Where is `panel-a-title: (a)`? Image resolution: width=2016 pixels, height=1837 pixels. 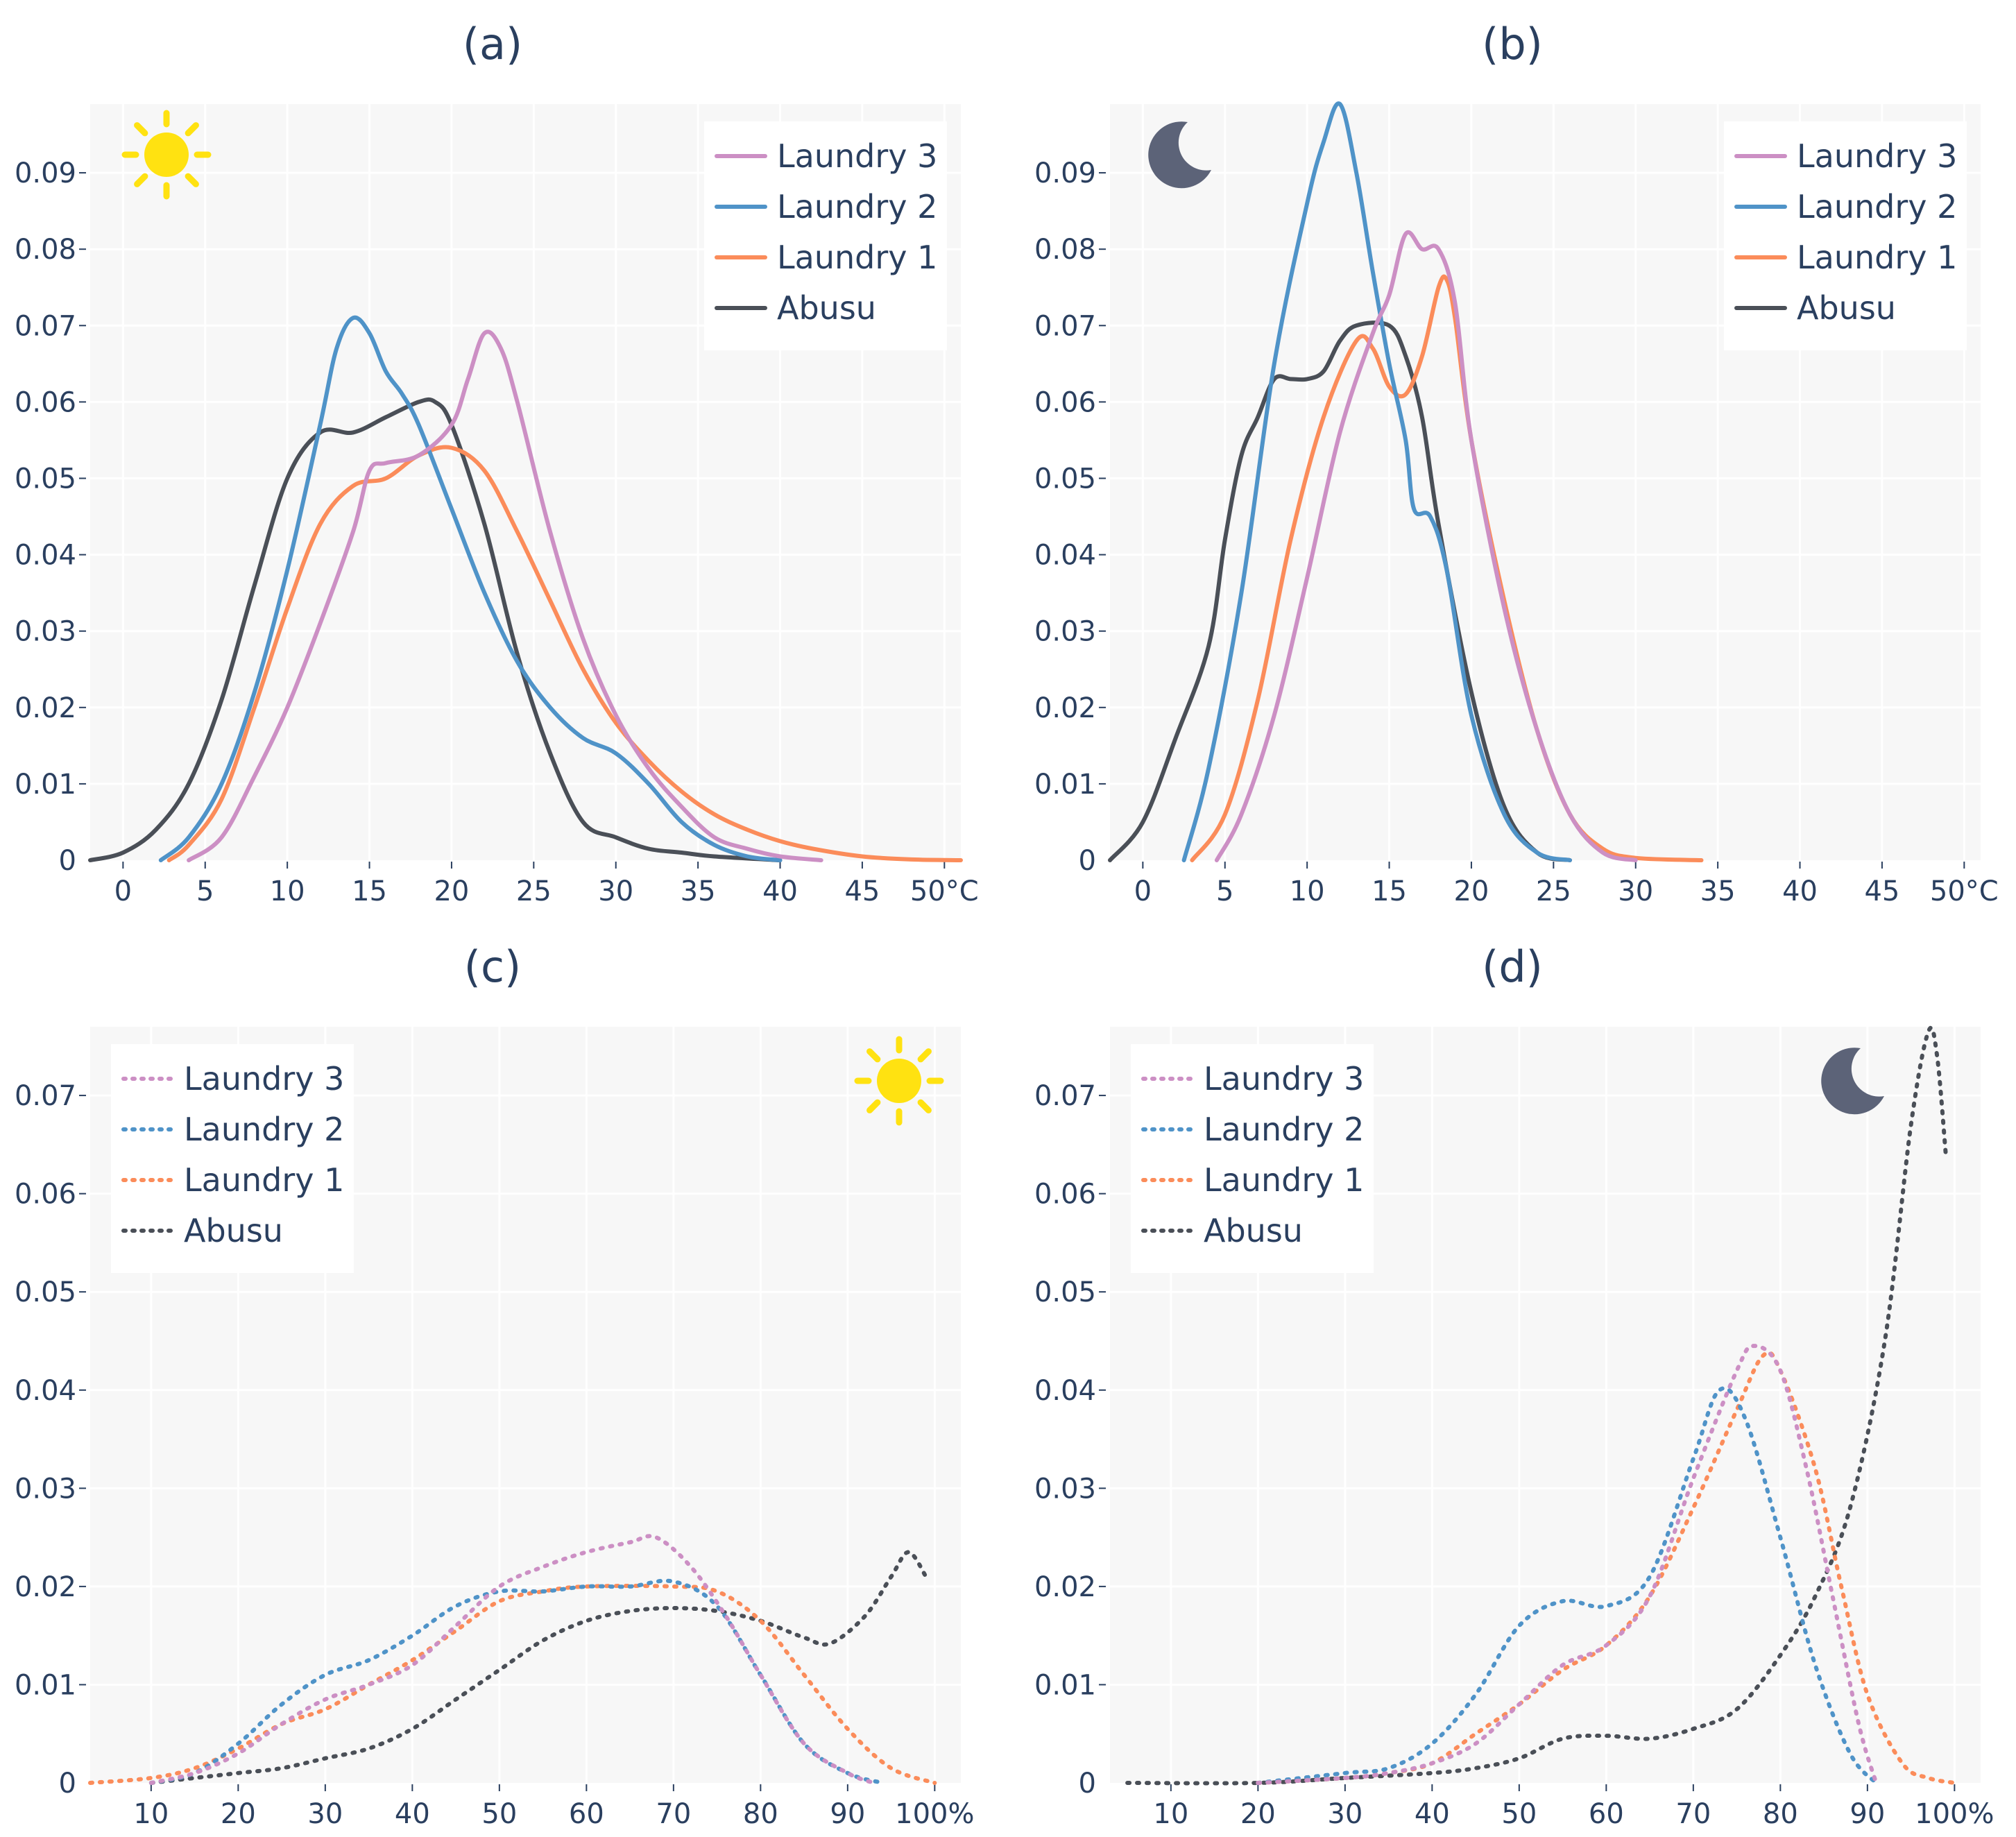 panel-a-title: (a) is located at coordinates (492, 44).